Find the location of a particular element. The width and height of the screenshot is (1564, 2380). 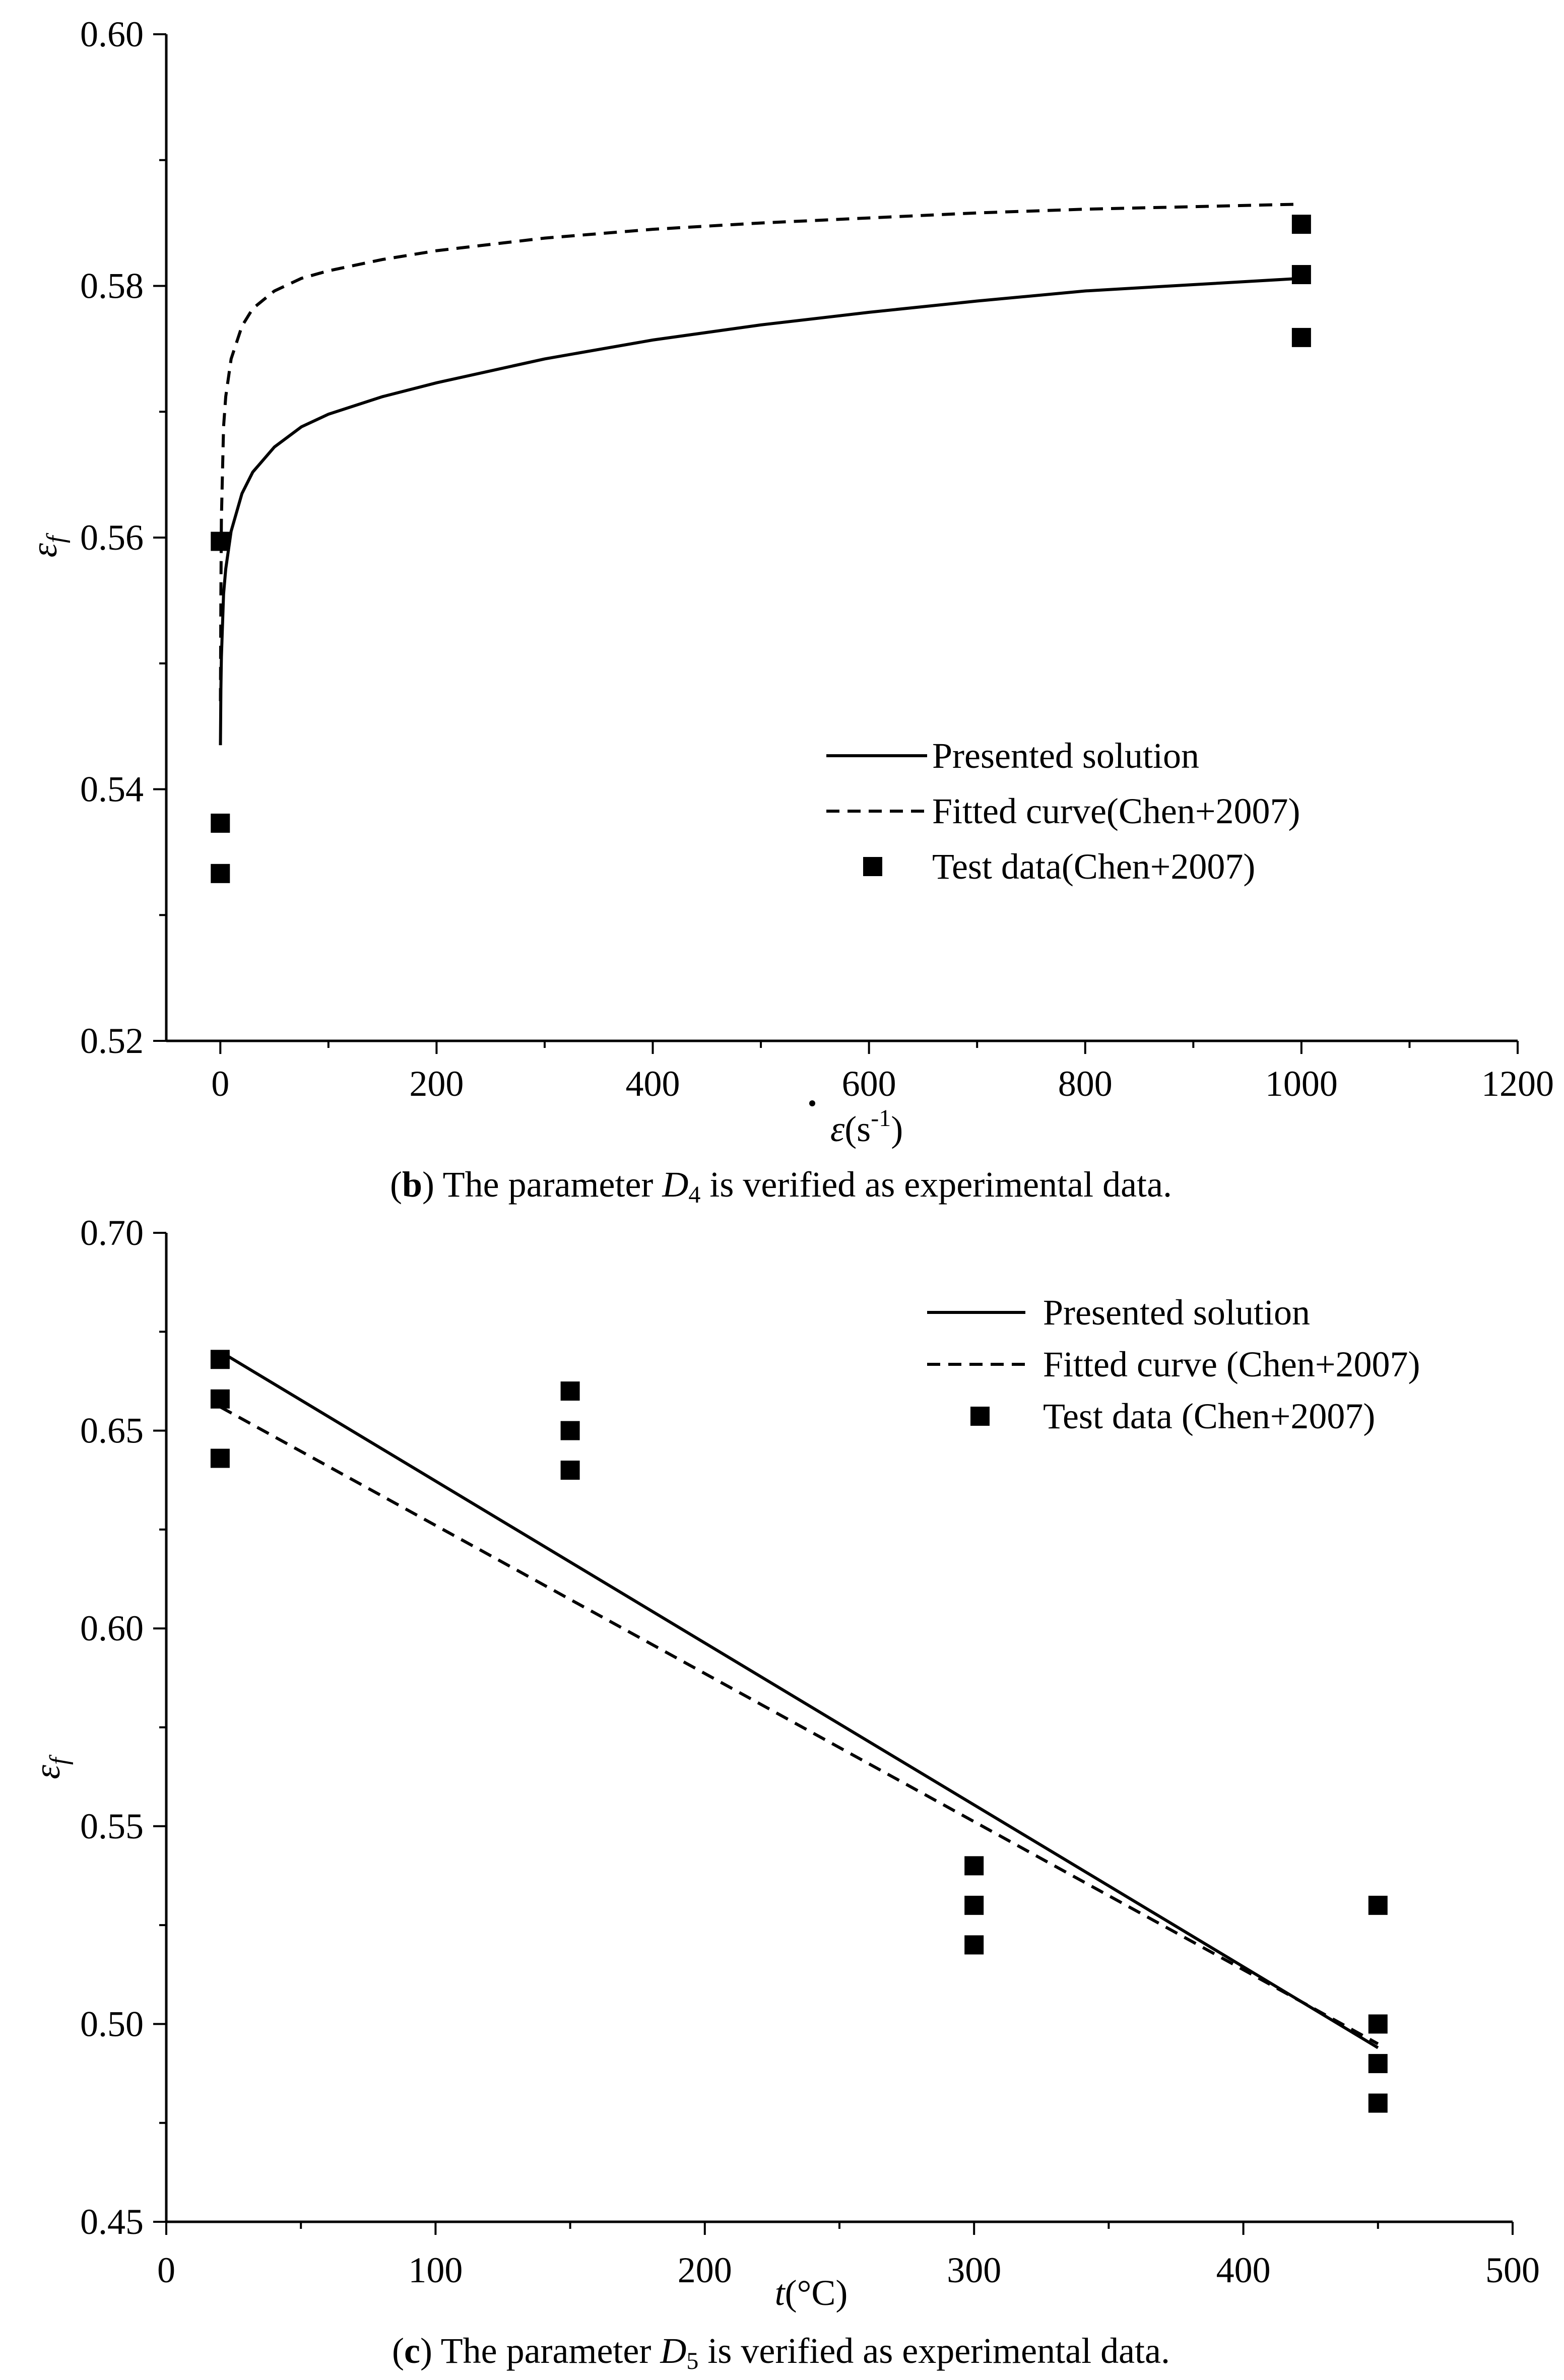

caption-letter: b is located at coordinates (412, 1184).